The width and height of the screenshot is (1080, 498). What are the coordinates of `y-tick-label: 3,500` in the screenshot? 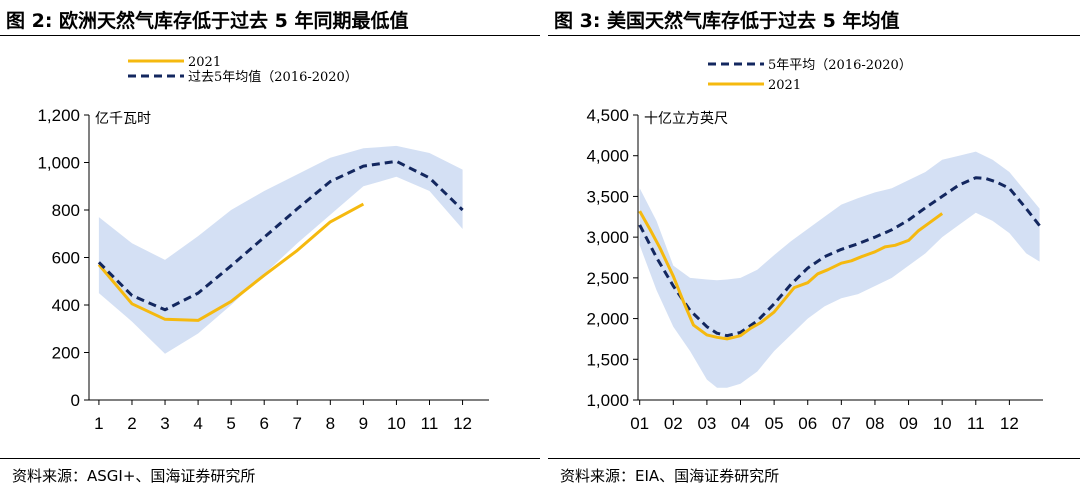 It's located at (607, 196).